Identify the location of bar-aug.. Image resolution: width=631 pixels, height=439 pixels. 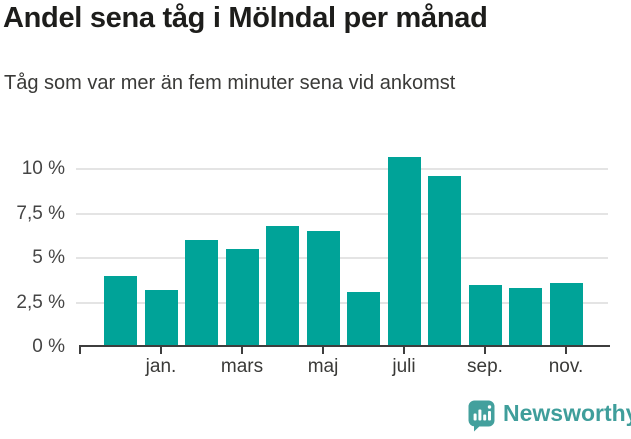
(444, 261).